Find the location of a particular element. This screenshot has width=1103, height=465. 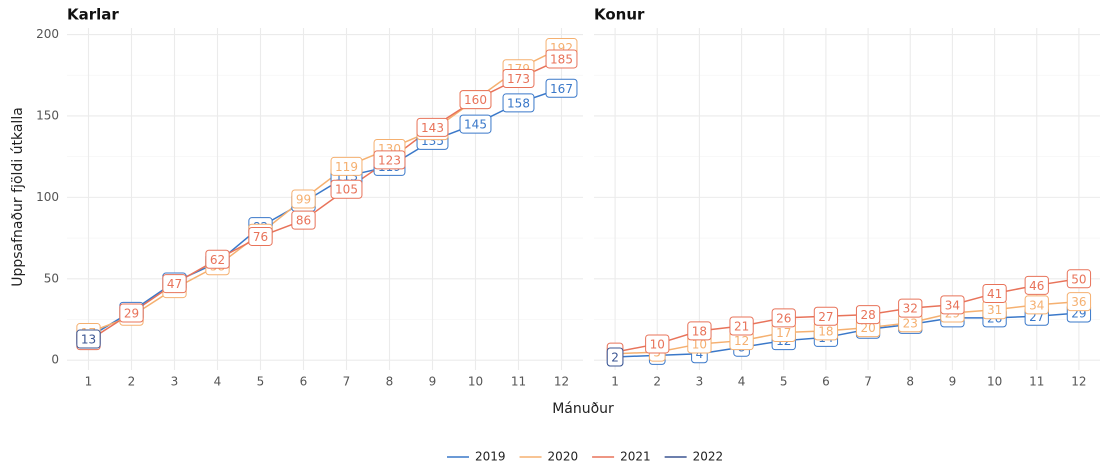

data-label: 2 is located at coordinates (615, 357).